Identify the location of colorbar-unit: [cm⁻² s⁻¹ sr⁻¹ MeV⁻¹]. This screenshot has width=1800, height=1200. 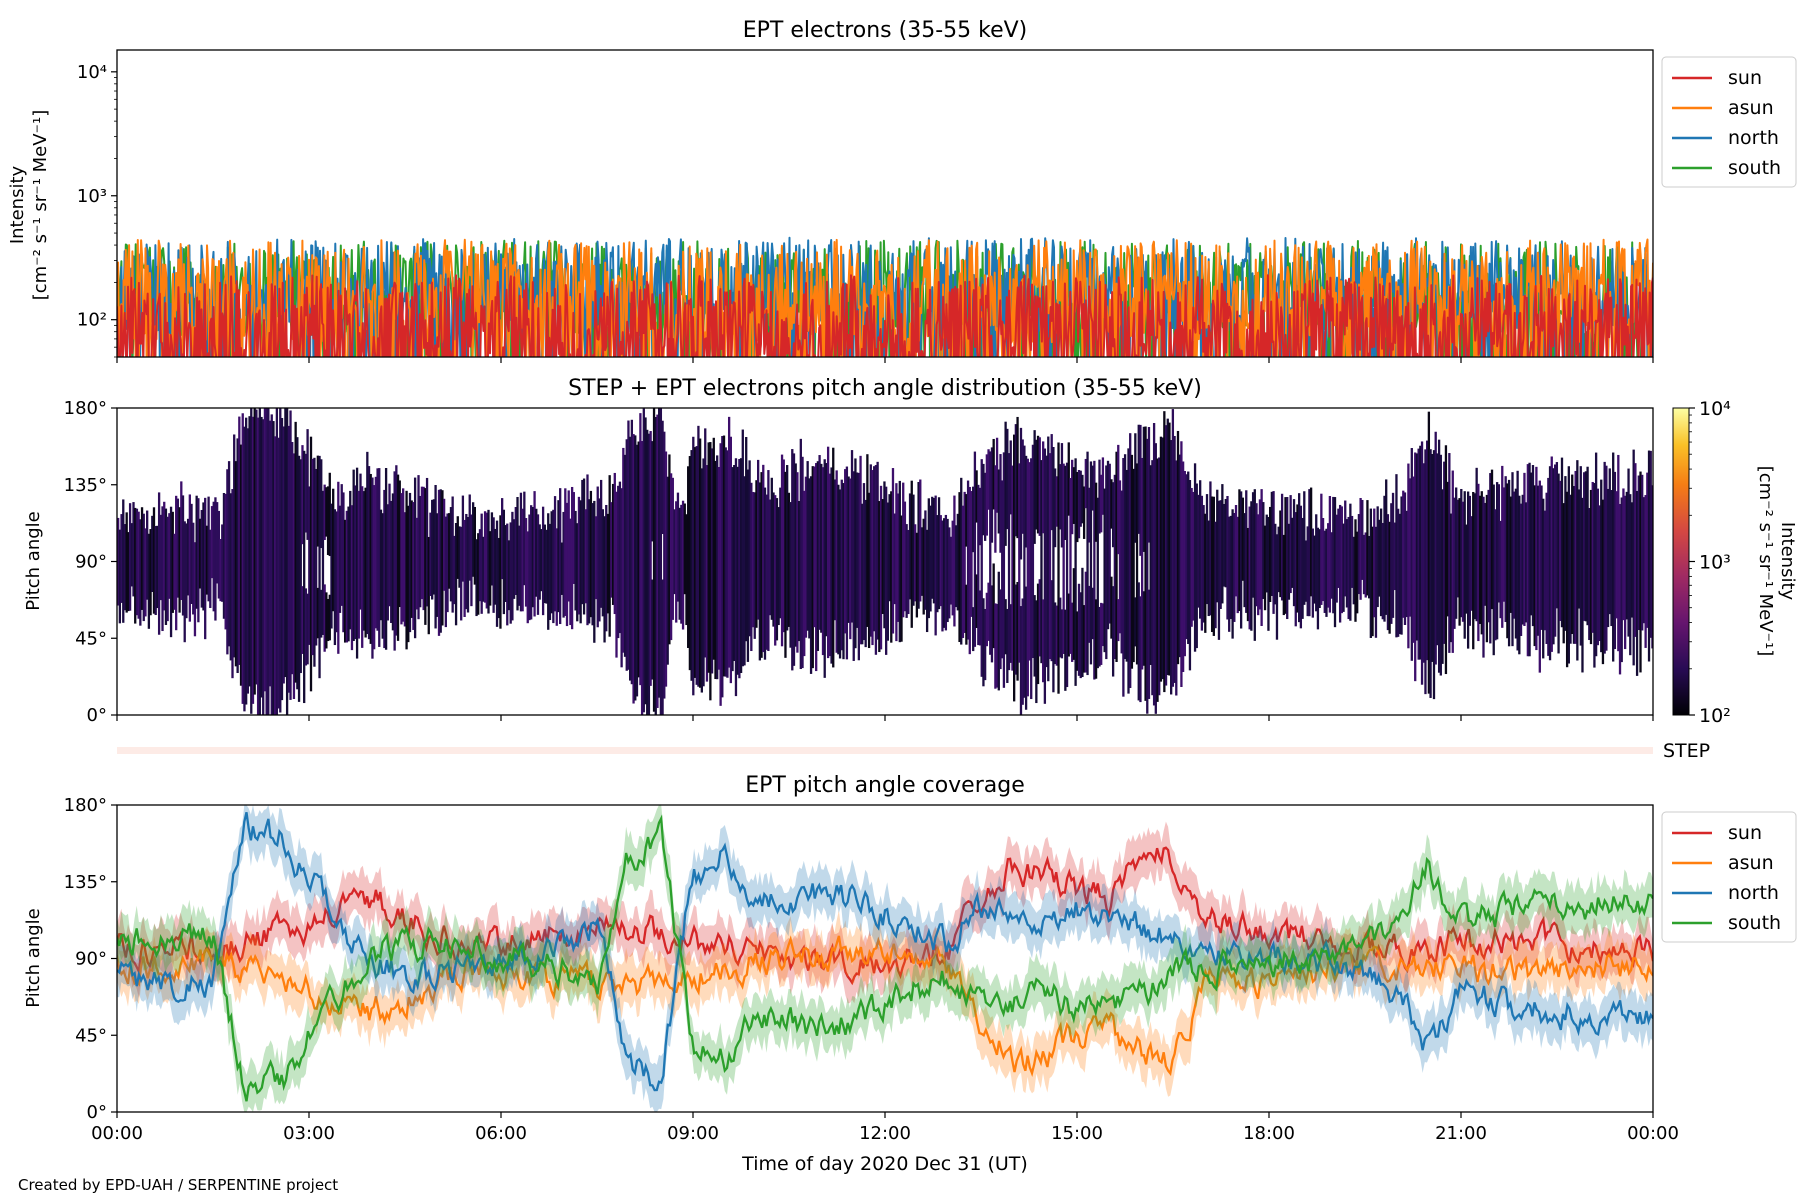
(1765, 561).